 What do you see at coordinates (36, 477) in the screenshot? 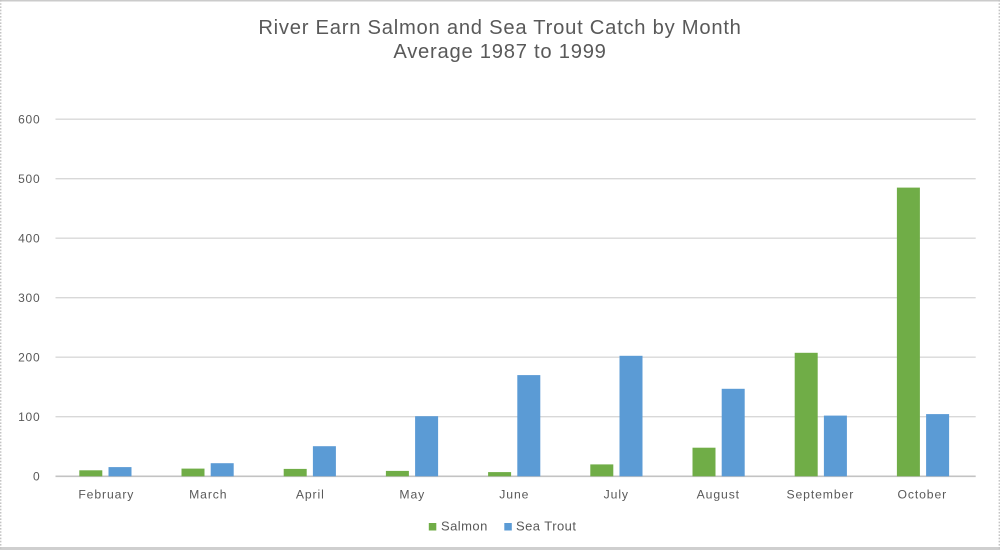
I see `svg-text: 0` at bounding box center [36, 477].